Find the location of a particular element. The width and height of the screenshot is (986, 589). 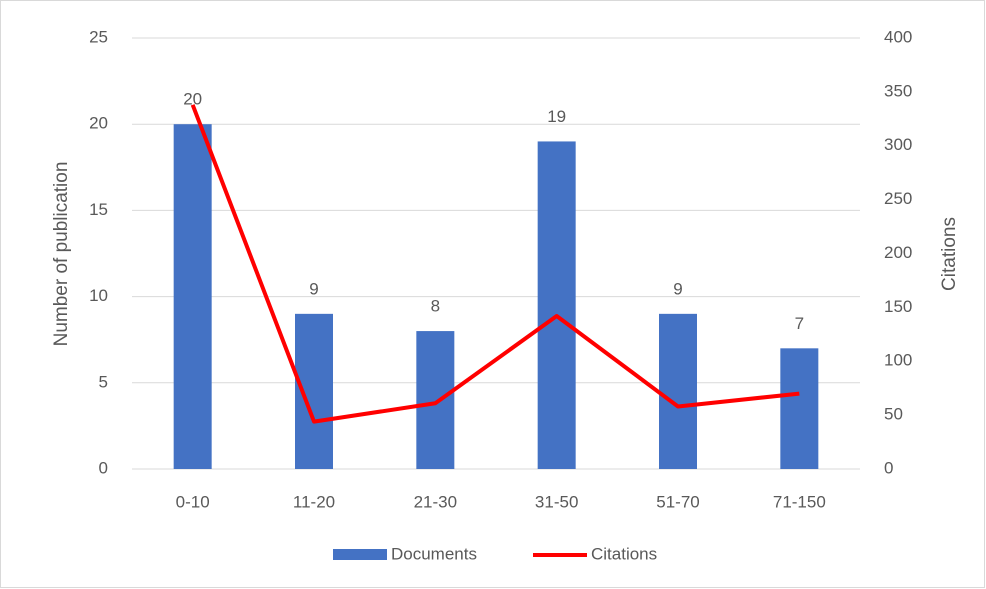

y2-tick-label: 0 is located at coordinates (888, 467).